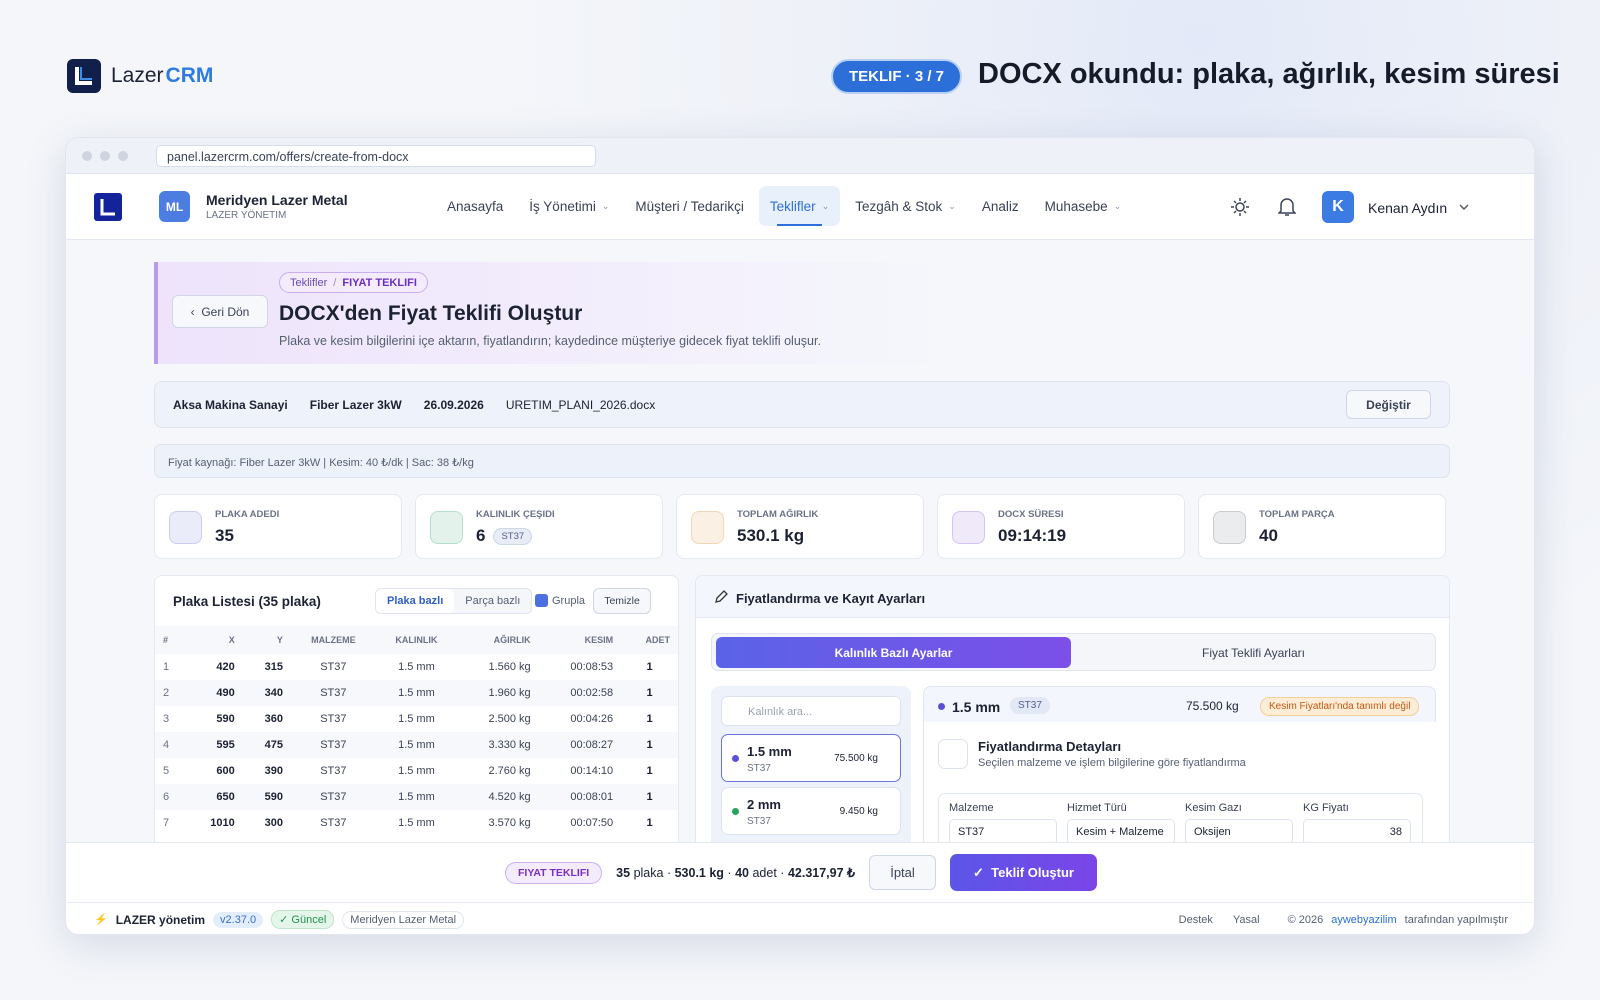  I want to click on back-button: ‹ Geri Dön, so click(220, 311).